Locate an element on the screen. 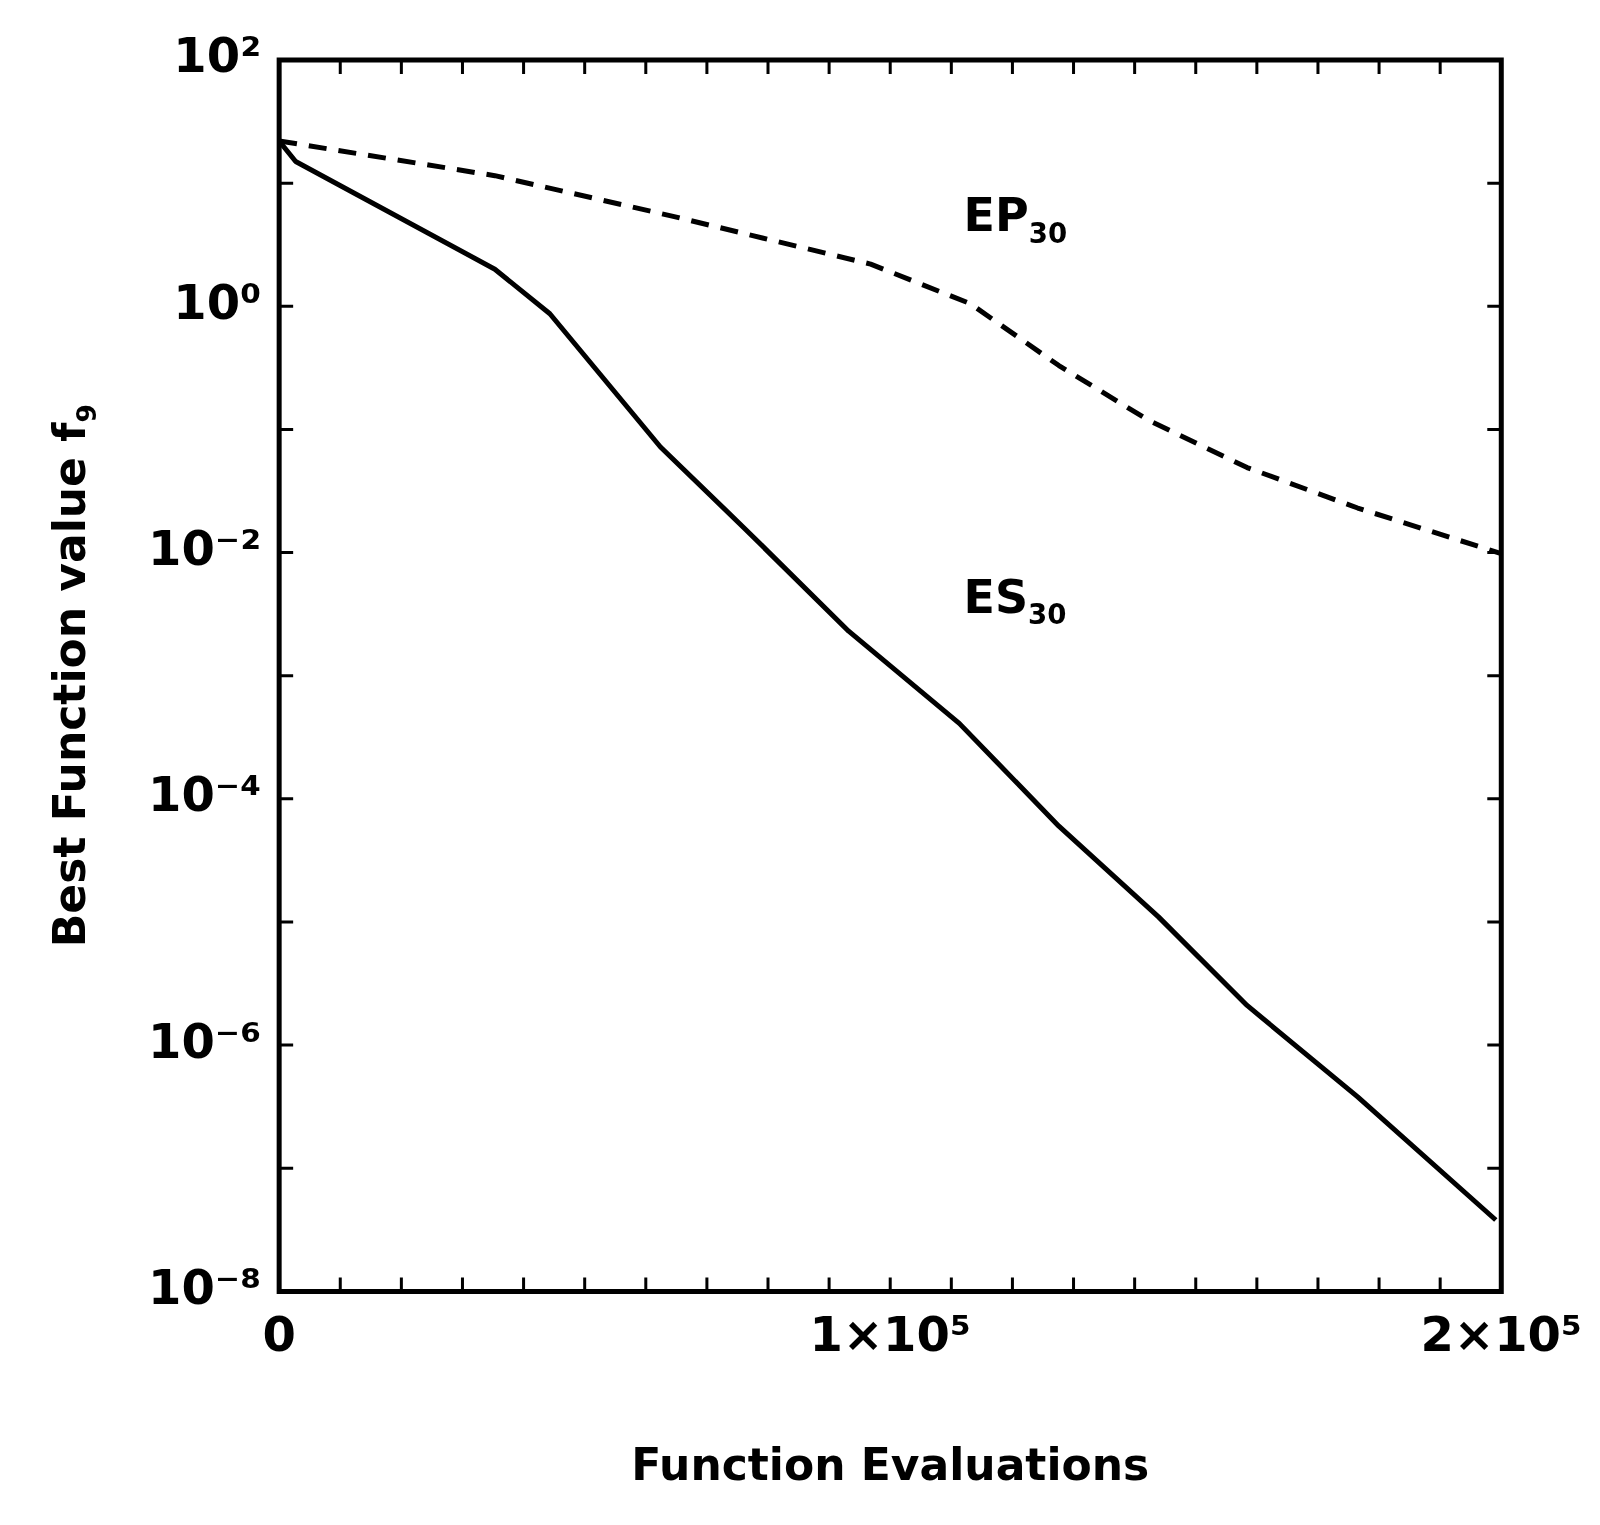 Image resolution: width=1600 pixels, height=1525 pixels. y-axis-title: Best Function value f9 is located at coordinates (73, 676).